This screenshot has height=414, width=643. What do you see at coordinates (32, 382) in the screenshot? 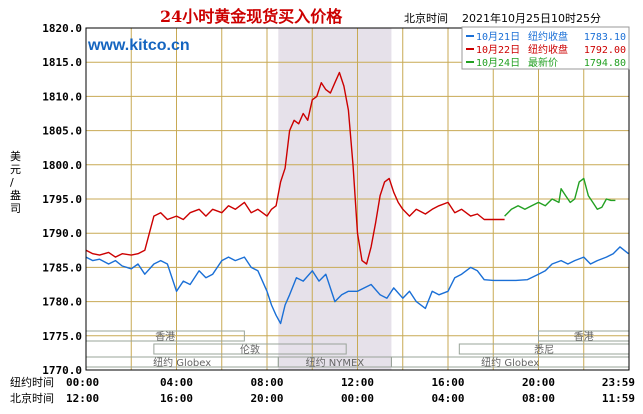
I see `x-axis-row-label: 纽约时间` at bounding box center [32, 382].